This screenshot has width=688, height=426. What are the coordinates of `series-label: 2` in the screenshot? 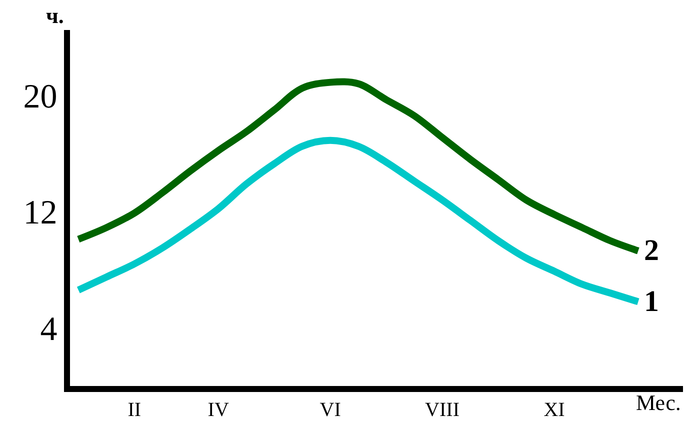 It's located at (651, 250).